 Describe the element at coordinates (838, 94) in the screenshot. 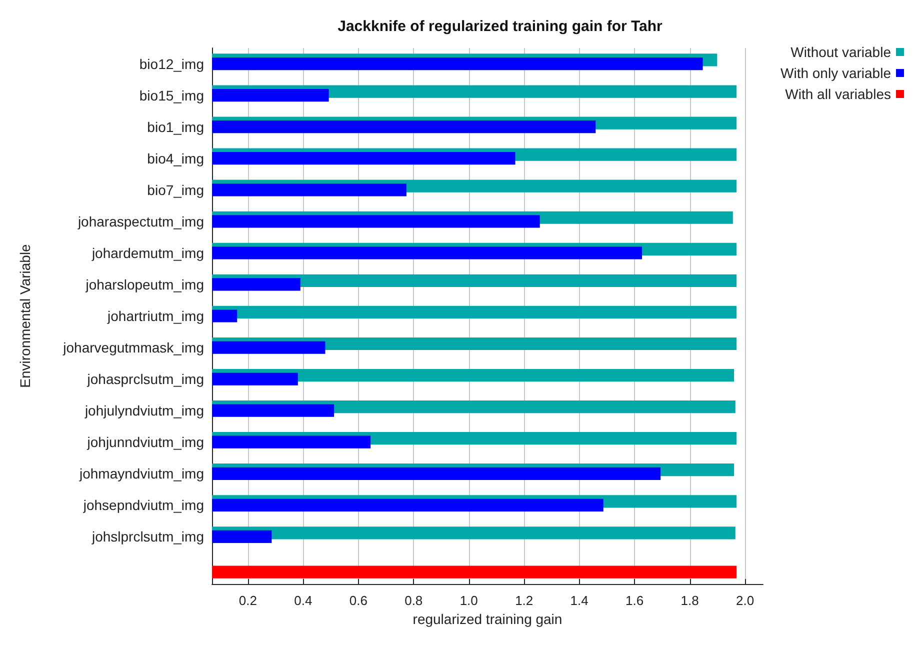

I see `legend-label: With all variables` at that location.